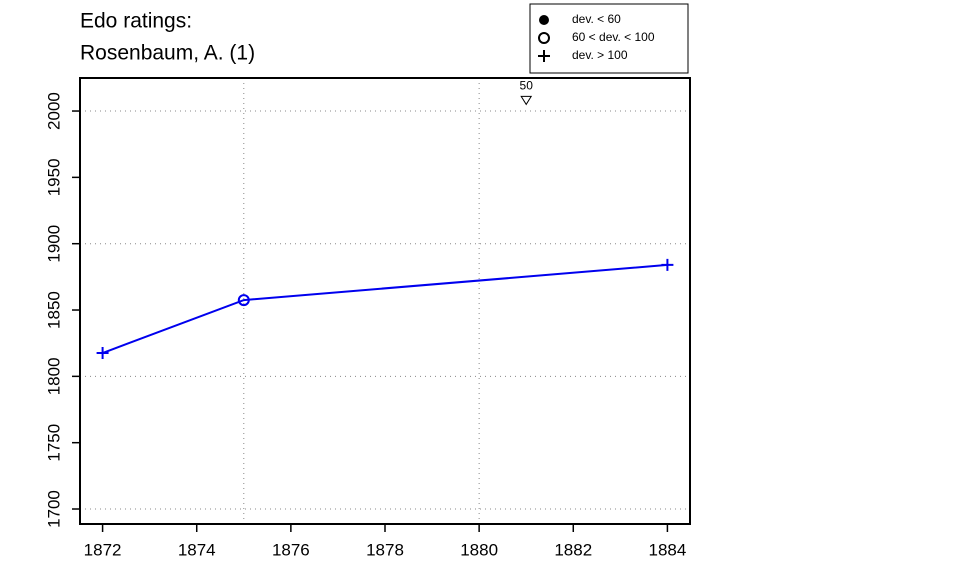  What do you see at coordinates (136, 21) in the screenshot?
I see `chart-title: Edo ratings:` at bounding box center [136, 21].